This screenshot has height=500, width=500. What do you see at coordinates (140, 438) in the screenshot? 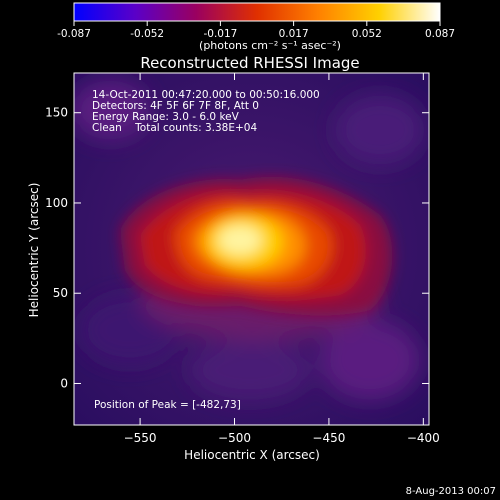
I see `x-tick-label: −550` at bounding box center [140, 438].